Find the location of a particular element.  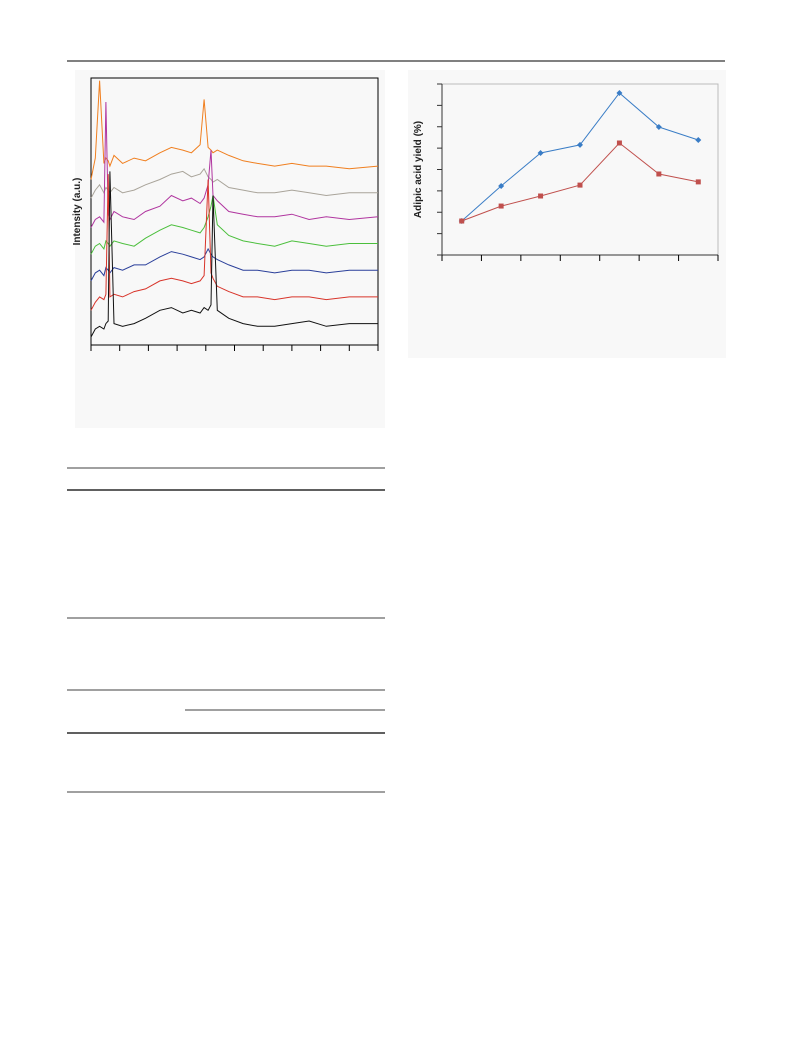

figure-left-bg is located at coordinates (230, 249).